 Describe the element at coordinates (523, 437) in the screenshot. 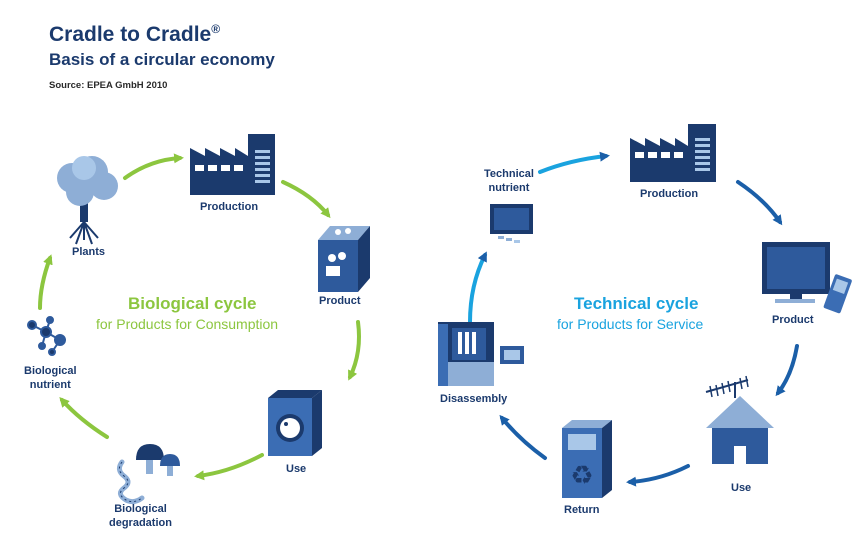

I see `arrow-return-to-disassembly` at that location.